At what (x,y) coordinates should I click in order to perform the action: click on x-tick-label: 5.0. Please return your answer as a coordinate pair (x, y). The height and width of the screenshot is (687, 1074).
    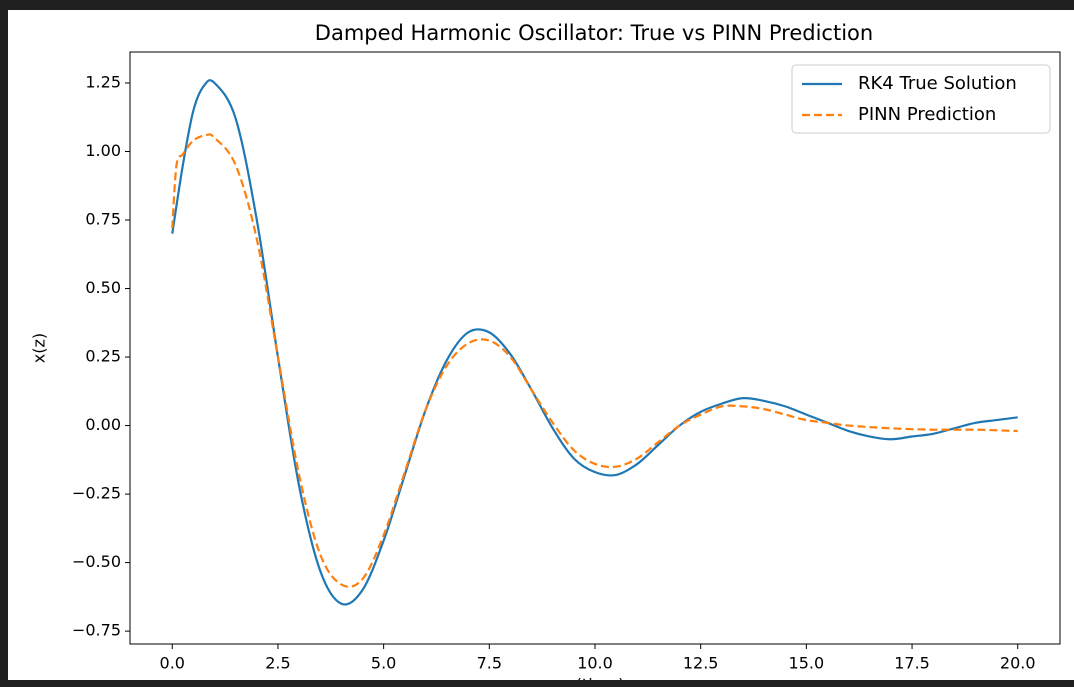
    Looking at the image, I should click on (383, 663).